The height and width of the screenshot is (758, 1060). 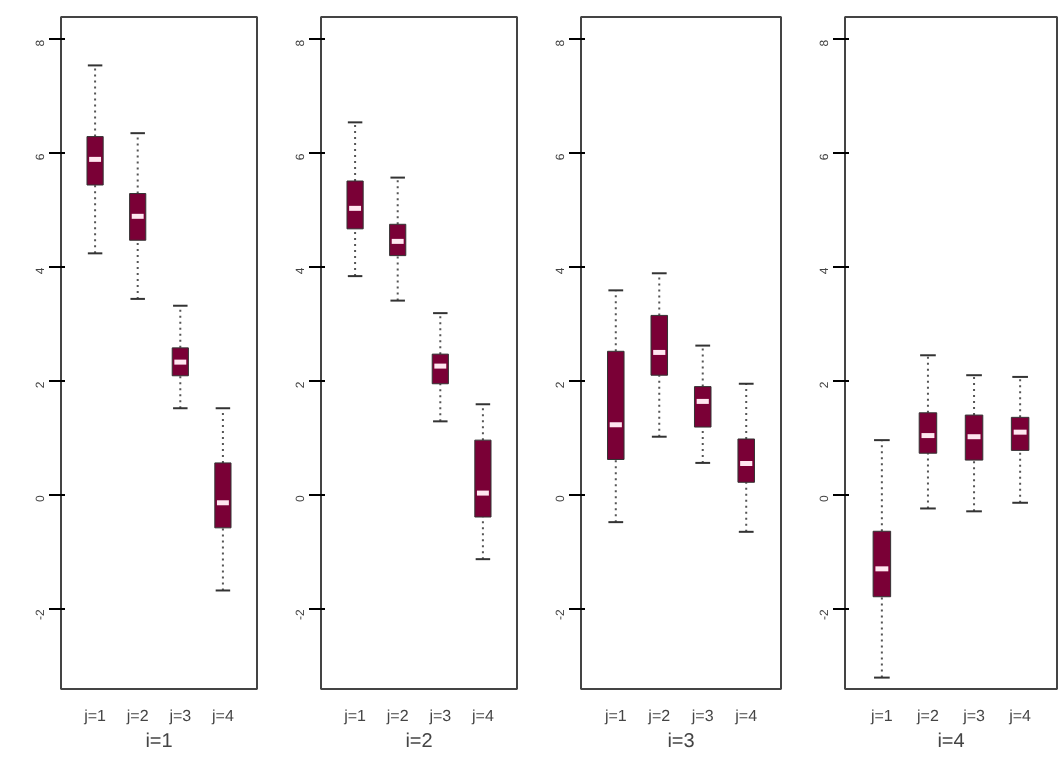 What do you see at coordinates (419, 742) in the screenshot?
I see `x-axis-title: i=2` at bounding box center [419, 742].